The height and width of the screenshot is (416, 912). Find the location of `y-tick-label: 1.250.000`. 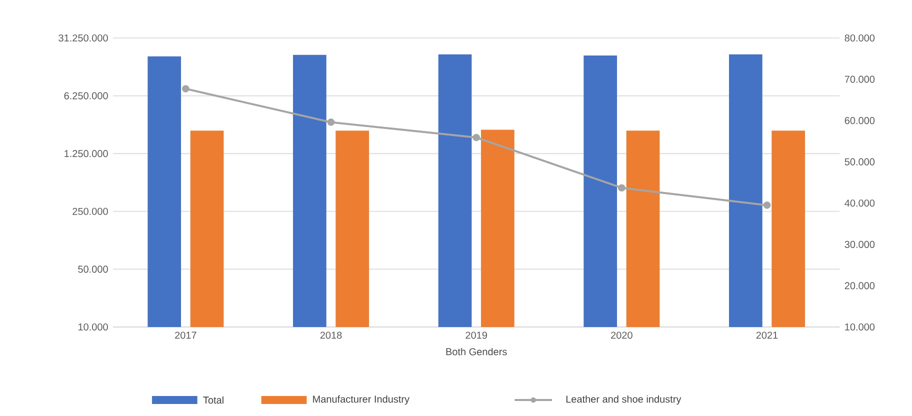

y-tick-label: 1.250.000 is located at coordinates (86, 154).